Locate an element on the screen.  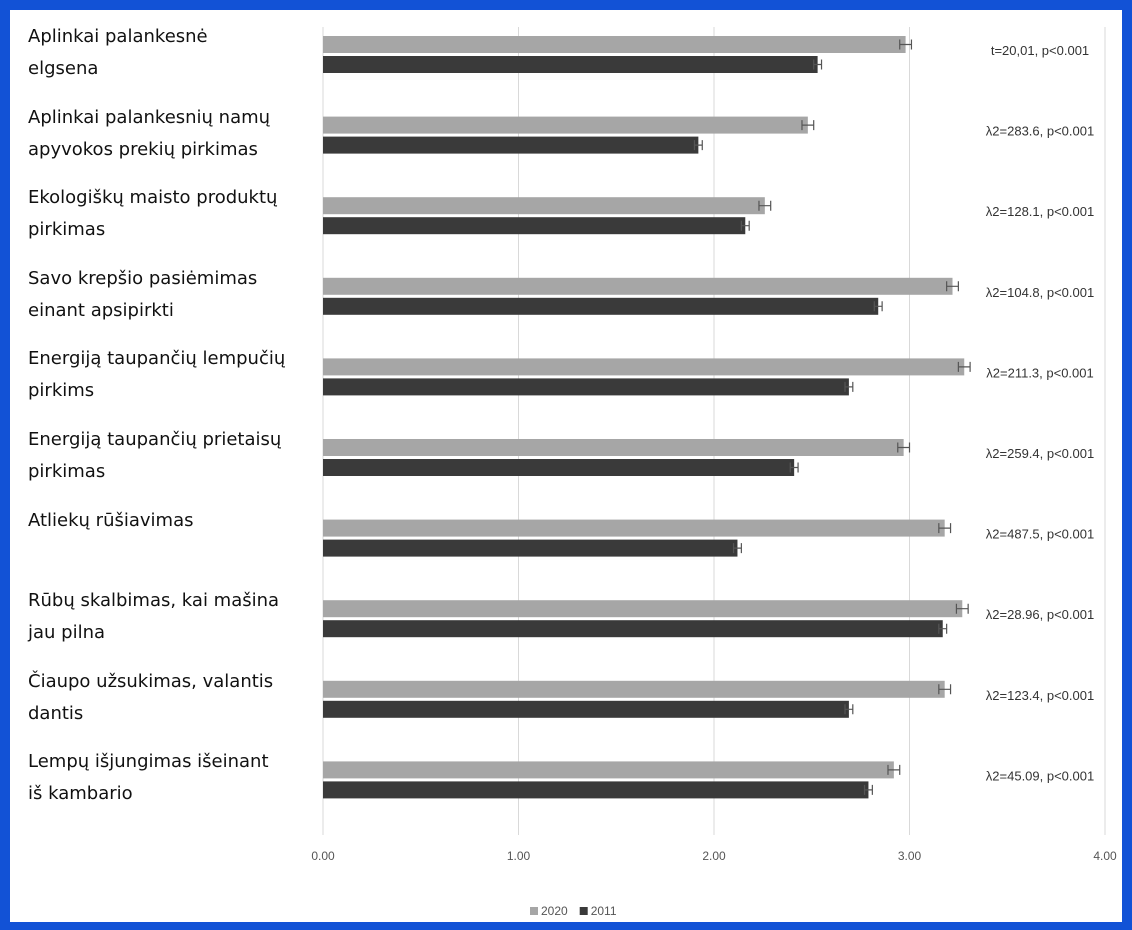
x-tick-label: 0.00 is located at coordinates (323, 856).